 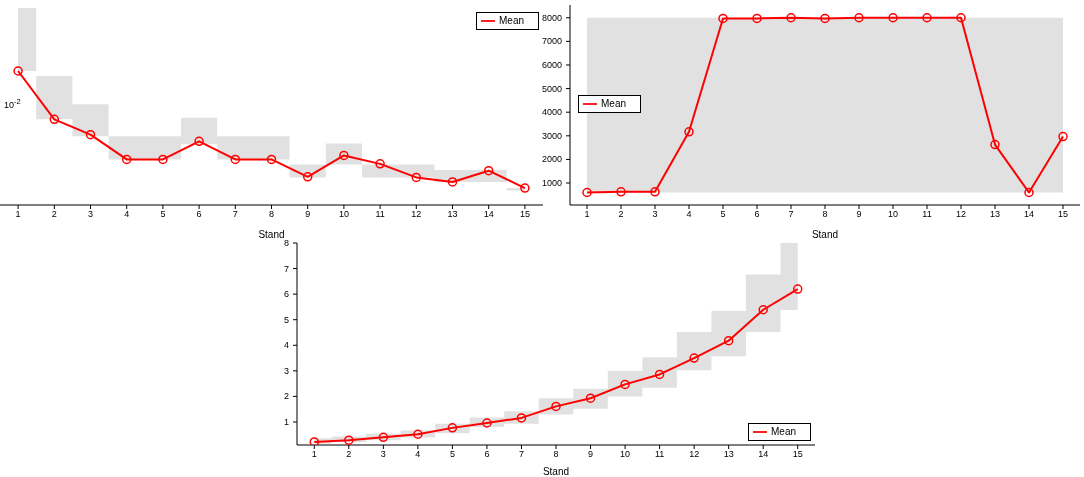 What do you see at coordinates (551, 183) in the screenshot?
I see `y-tick-label: 1000` at bounding box center [551, 183].